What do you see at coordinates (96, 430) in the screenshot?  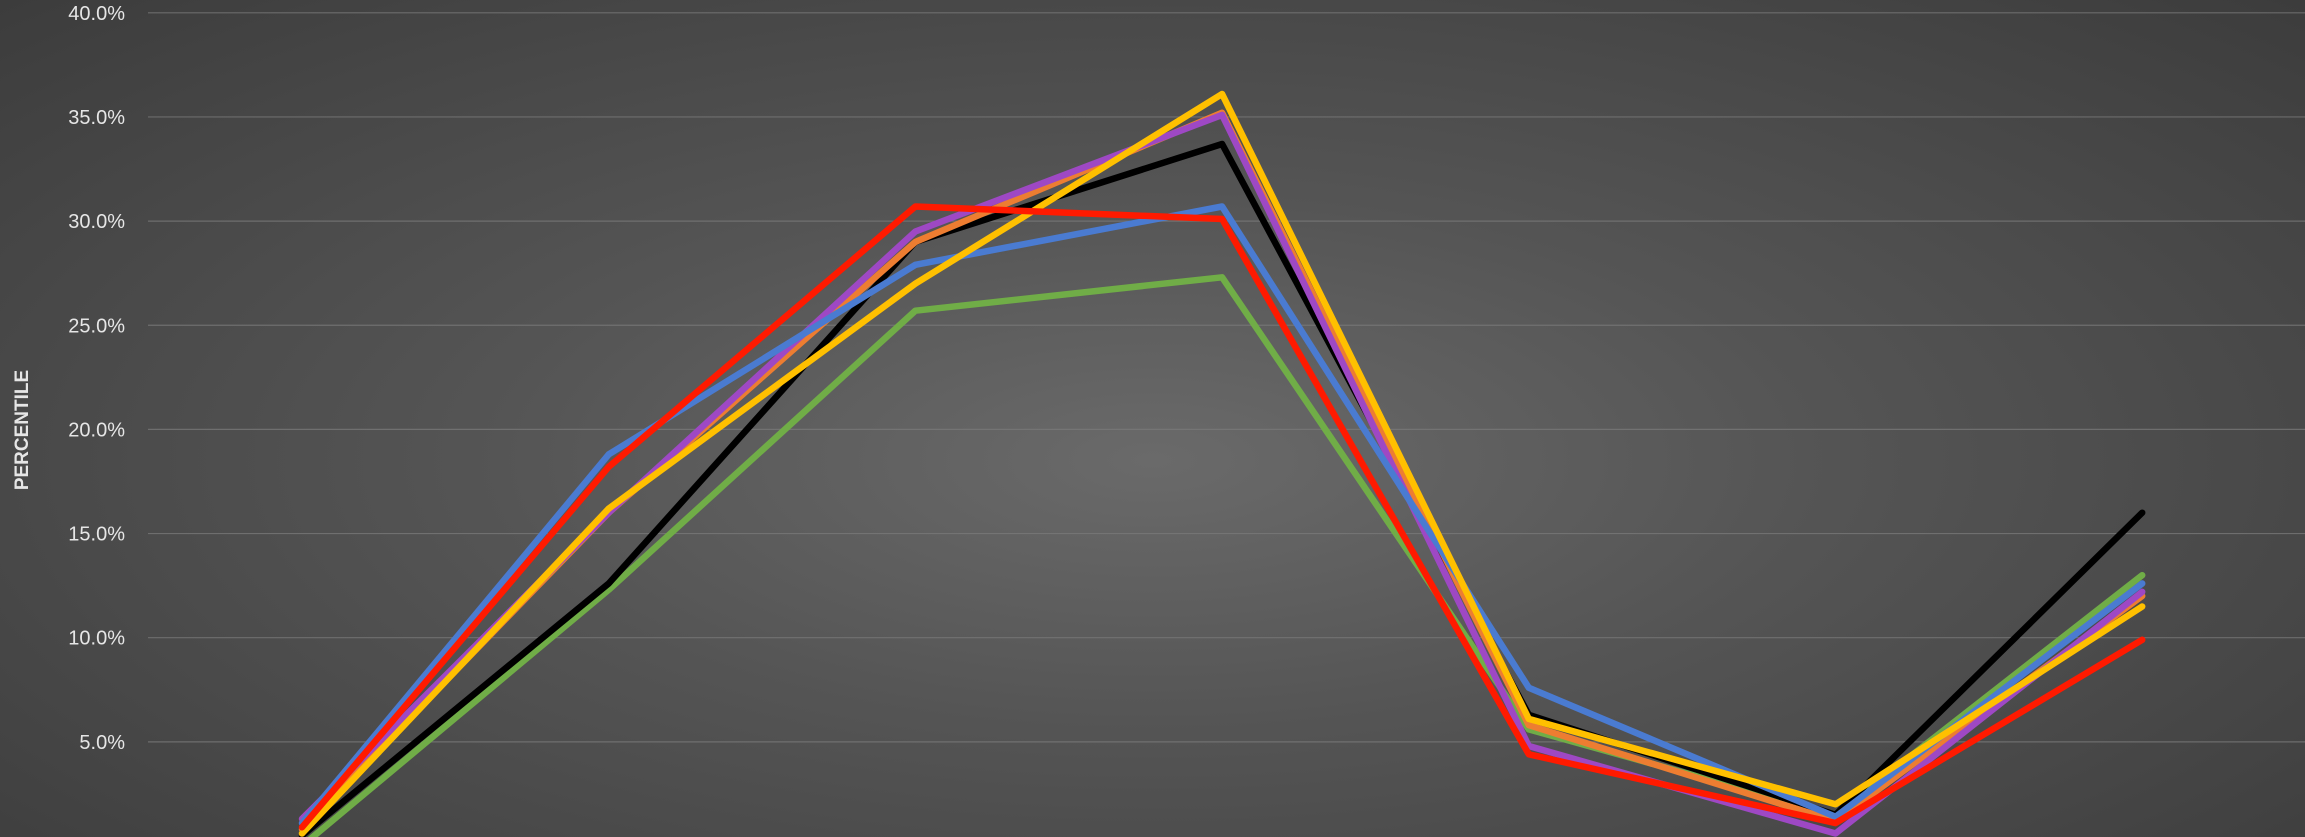 I see `y-tick-label: 20.0%` at bounding box center [96, 430].